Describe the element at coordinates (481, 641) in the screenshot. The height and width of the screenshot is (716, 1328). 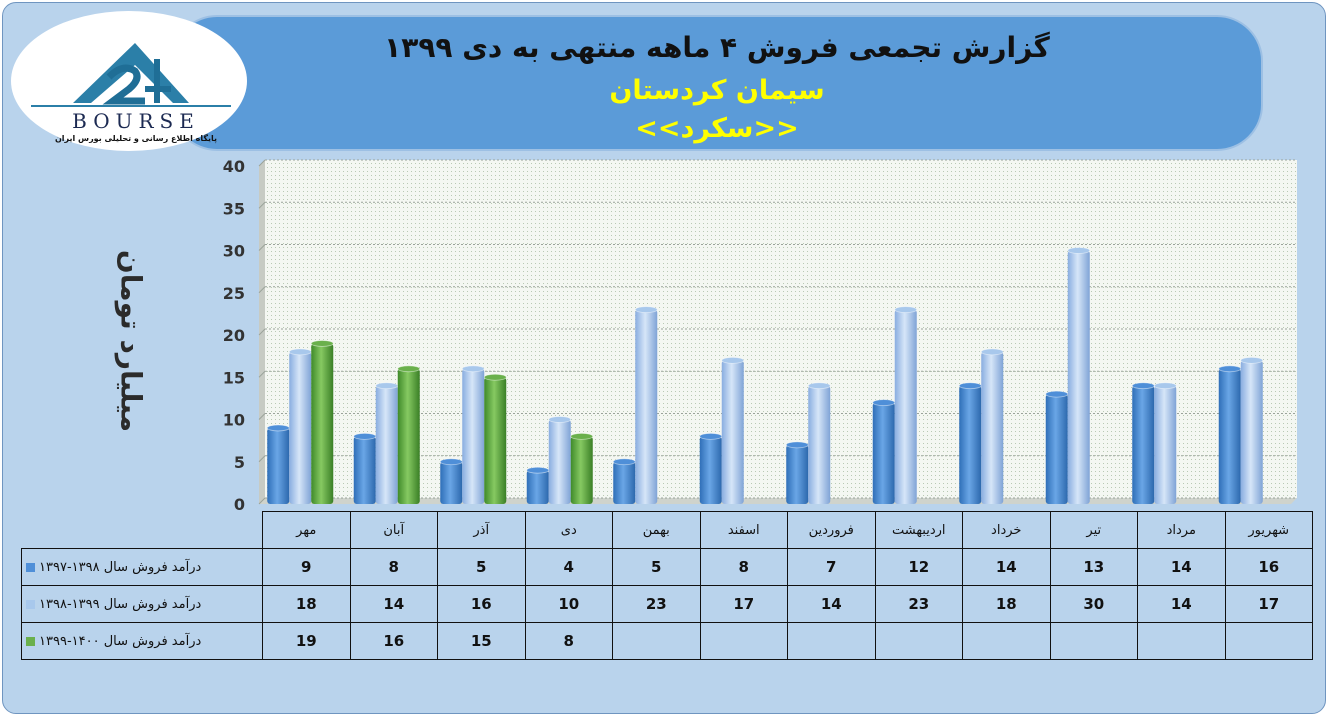
I see `data-cell: 15` at that location.